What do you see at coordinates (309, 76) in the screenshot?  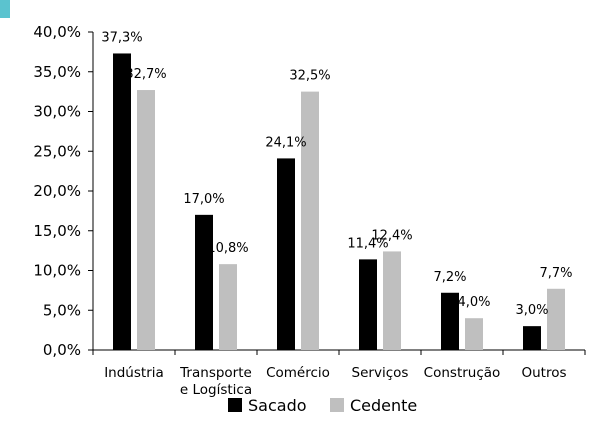 I see `data-label-cedente: 32,5%` at bounding box center [309, 76].